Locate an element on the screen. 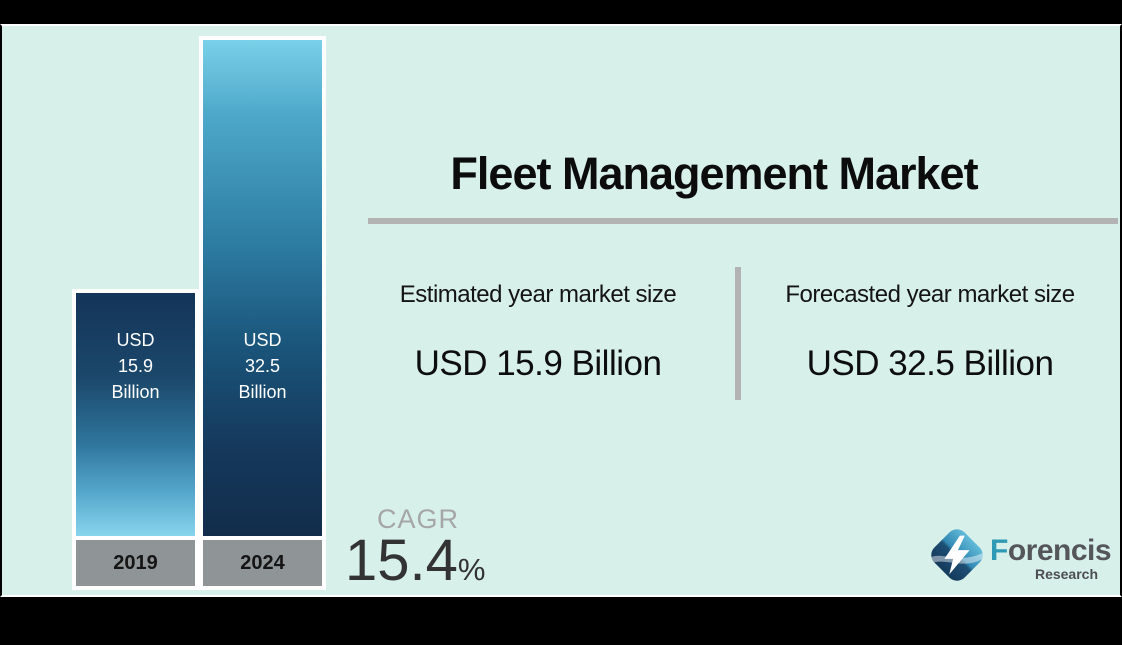  bar-2019-value-label: USD 15.9 Billion is located at coordinates (135, 366).